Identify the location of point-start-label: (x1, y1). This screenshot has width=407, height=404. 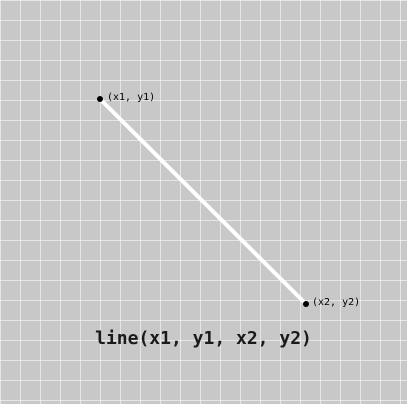
(131, 97).